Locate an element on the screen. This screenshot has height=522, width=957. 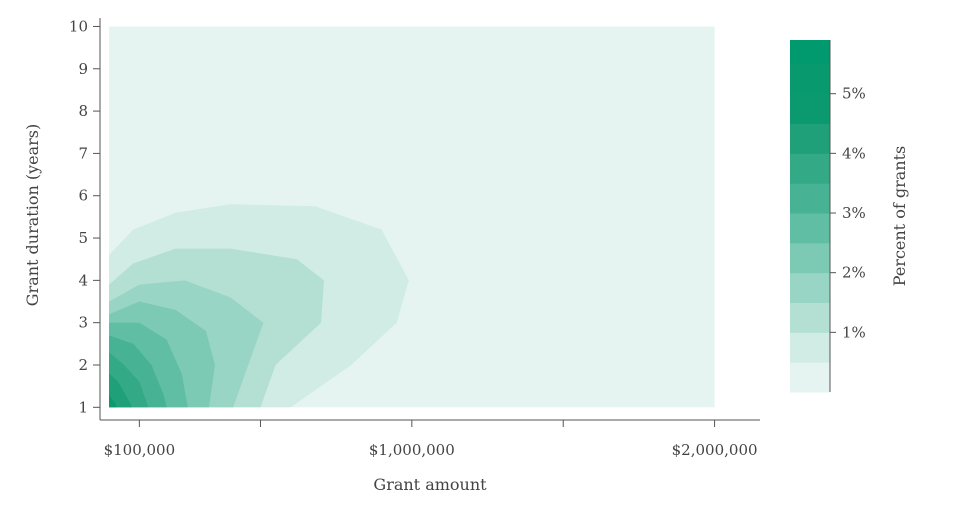
y-tick-label-0: 1 is located at coordinates (83, 407).